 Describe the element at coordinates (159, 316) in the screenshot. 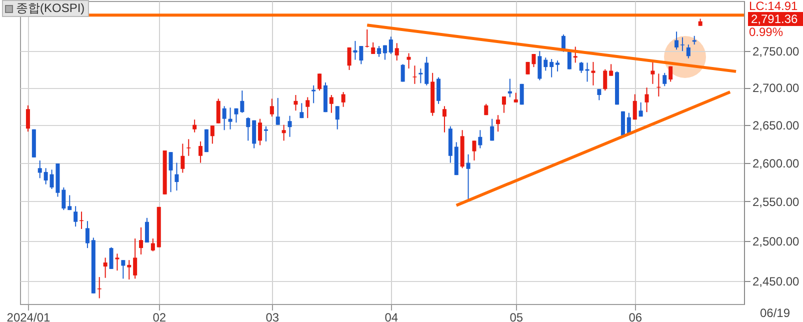

I see `x-tick-label: 02` at that location.